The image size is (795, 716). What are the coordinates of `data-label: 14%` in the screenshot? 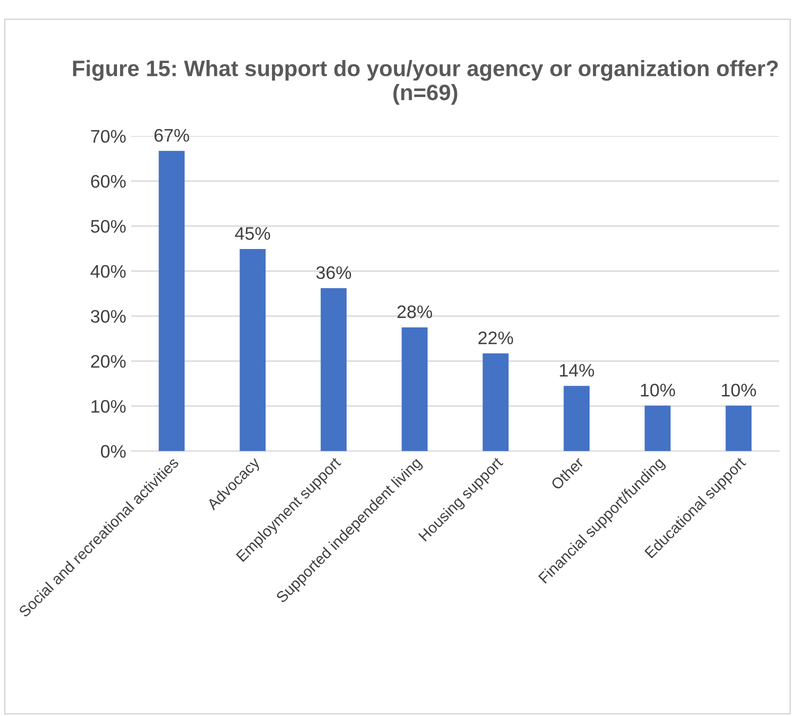 It's located at (577, 370).